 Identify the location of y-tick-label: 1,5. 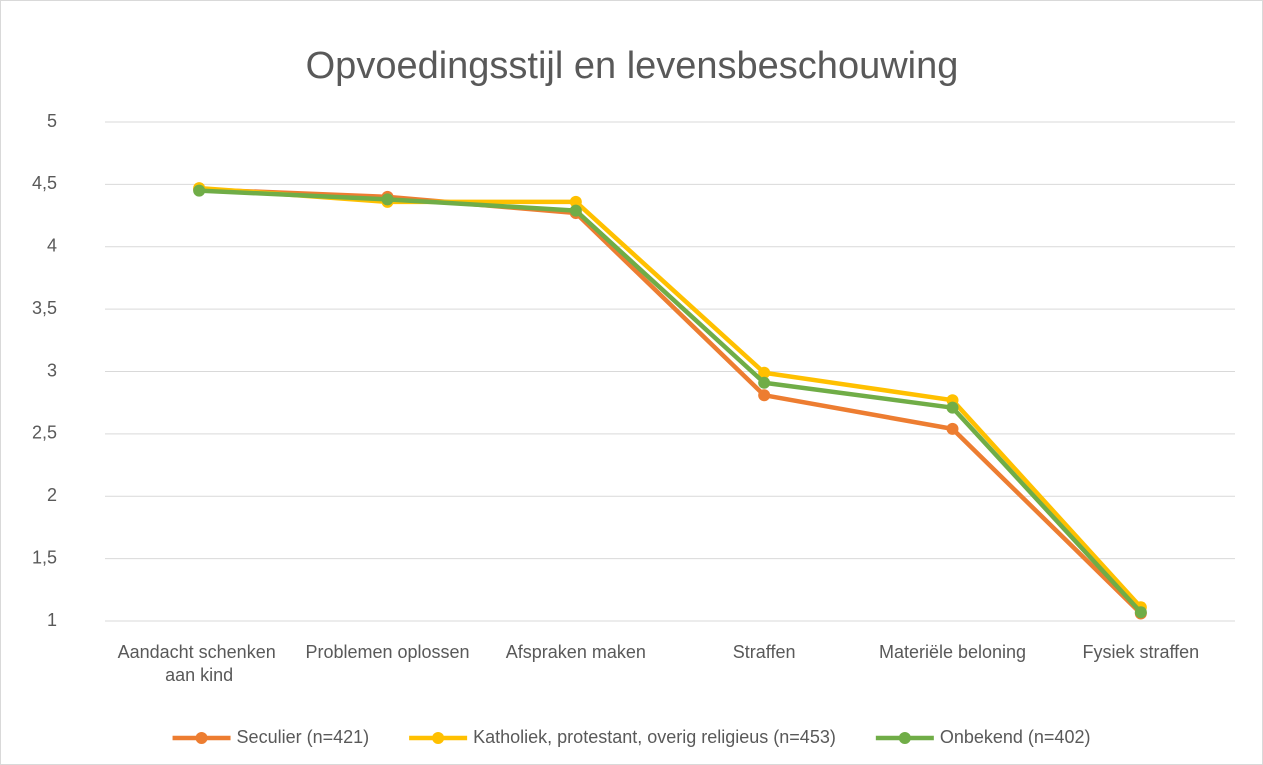
(44, 557).